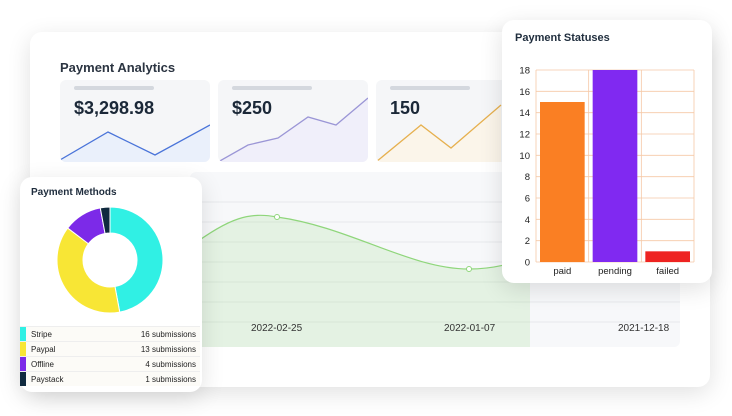 This screenshot has height=416, width=732. I want to click on legend-count: 1 submissions, so click(170, 379).